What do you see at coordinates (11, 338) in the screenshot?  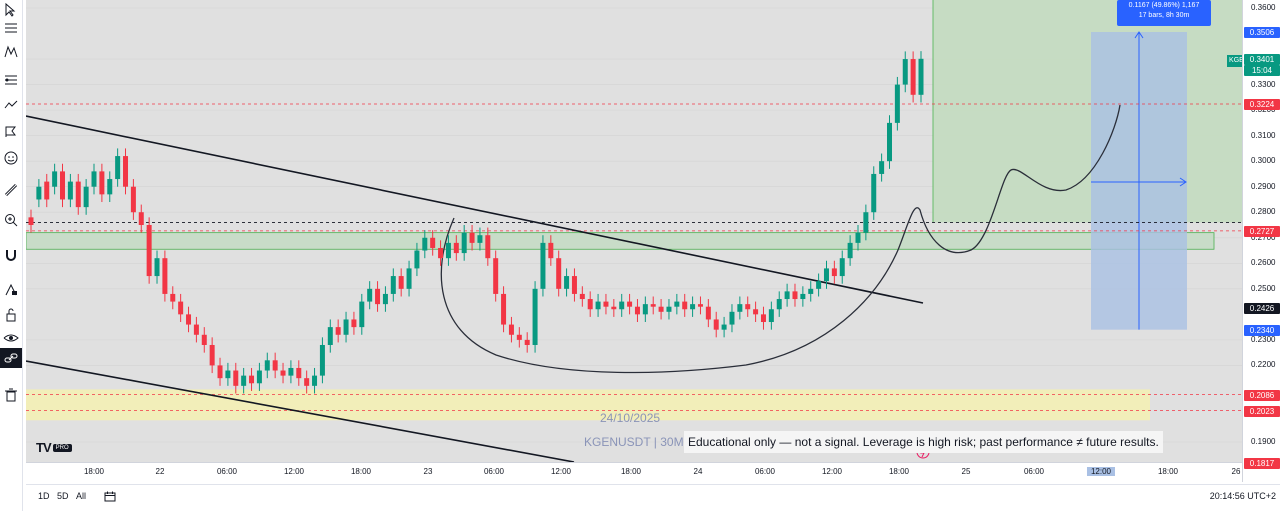 I see `lock-icon` at bounding box center [11, 338].